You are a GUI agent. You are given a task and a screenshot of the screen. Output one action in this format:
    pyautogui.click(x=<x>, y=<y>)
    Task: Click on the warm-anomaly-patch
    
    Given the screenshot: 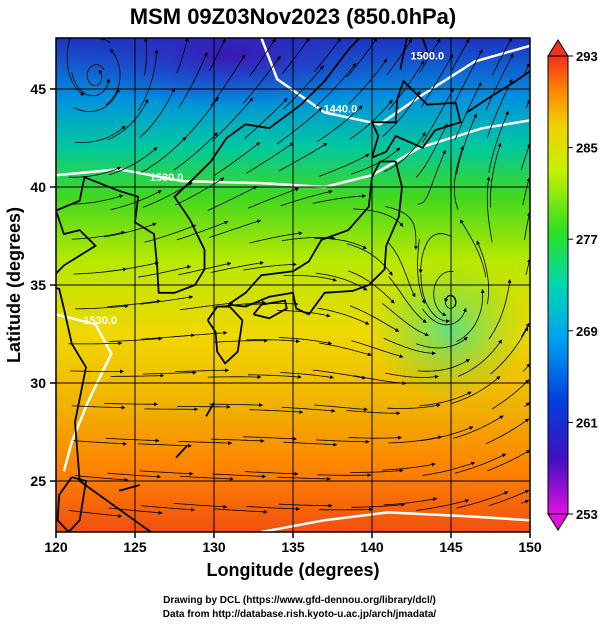 What is the action you would take?
    pyautogui.click(x=450, y=330)
    